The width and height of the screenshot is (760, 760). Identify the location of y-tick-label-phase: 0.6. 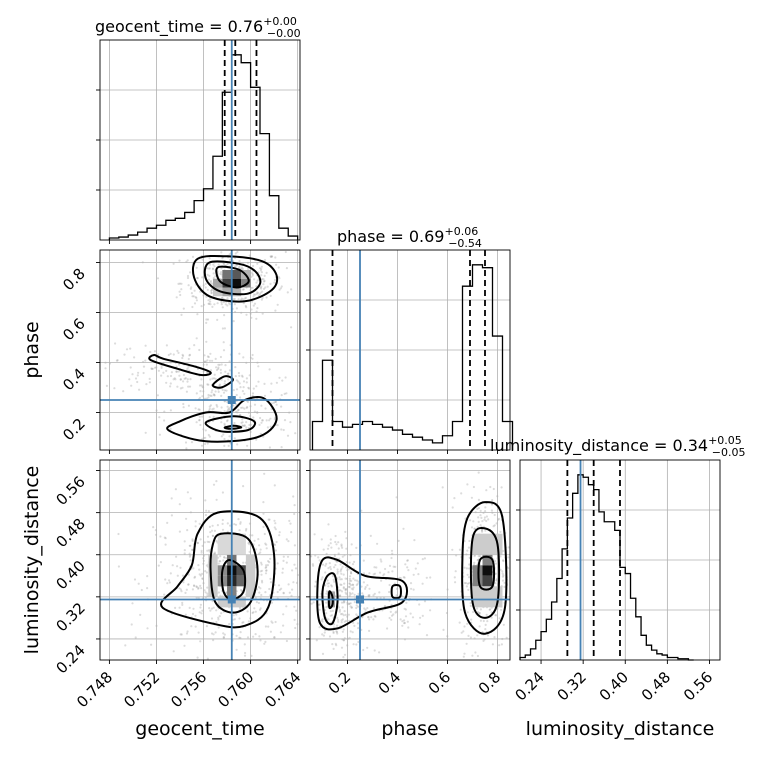
(74, 330).